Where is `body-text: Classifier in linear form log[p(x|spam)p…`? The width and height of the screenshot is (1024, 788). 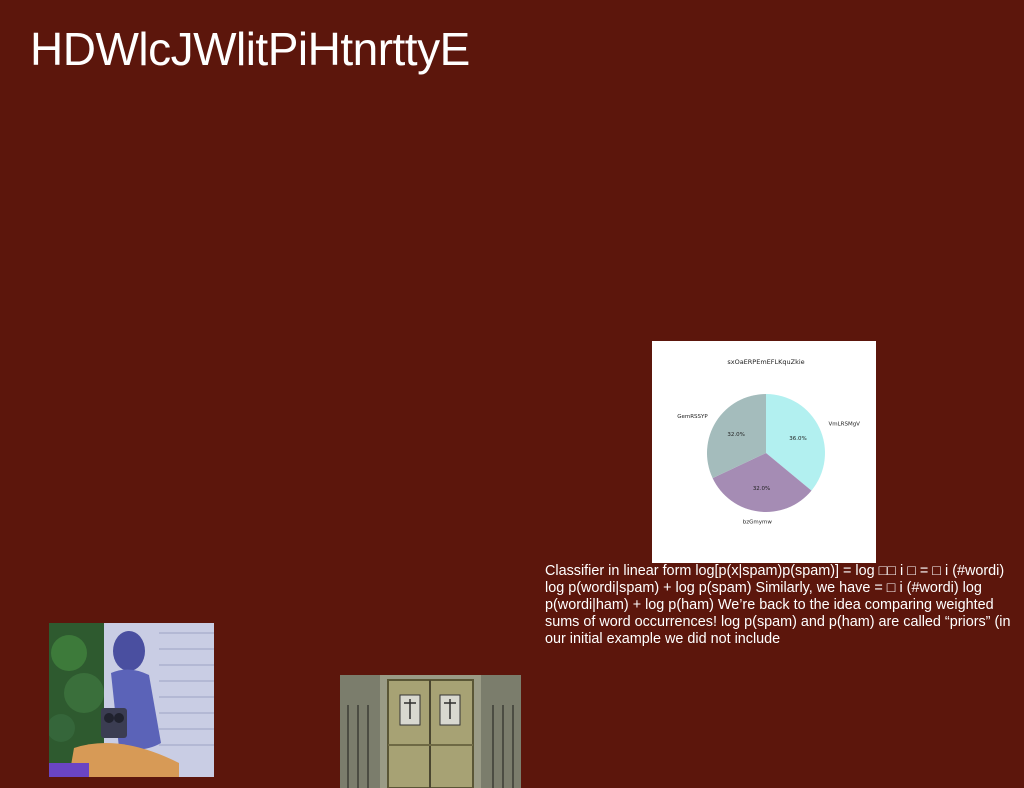 body-text: Classifier in linear form log[p(x|spam)p… is located at coordinates (778, 605).